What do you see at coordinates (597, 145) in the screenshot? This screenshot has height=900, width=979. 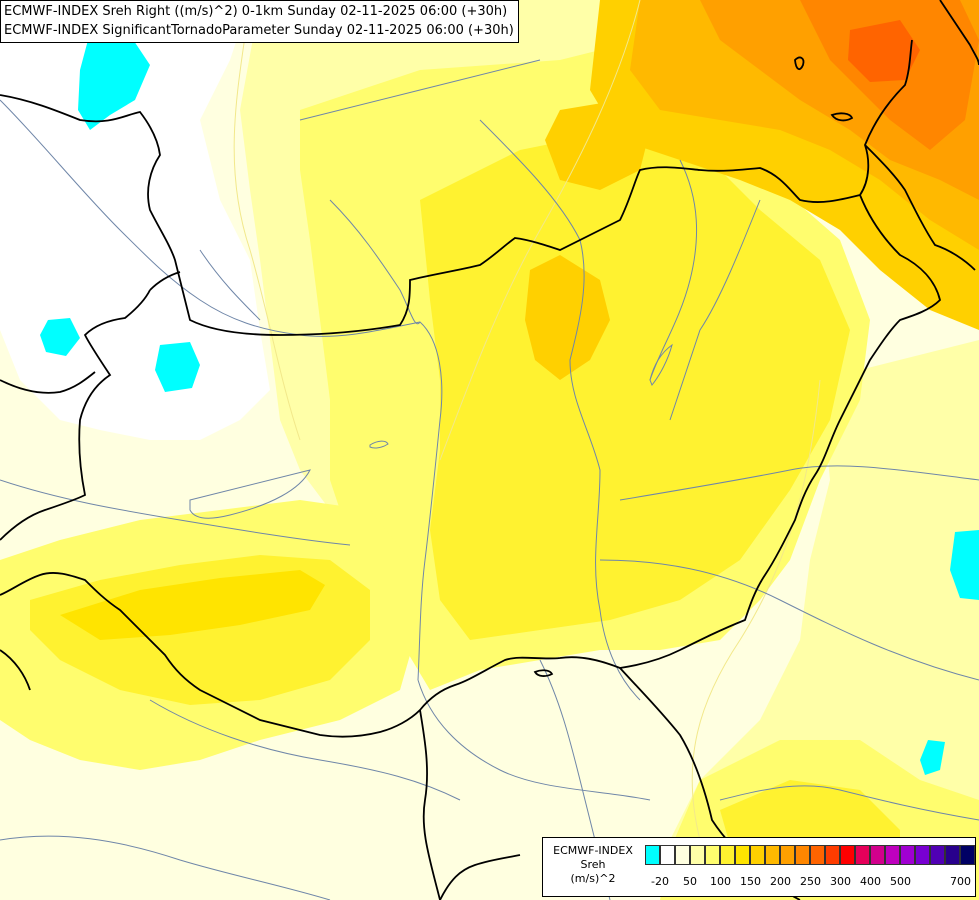 I see `field-amber-north` at bounding box center [597, 145].